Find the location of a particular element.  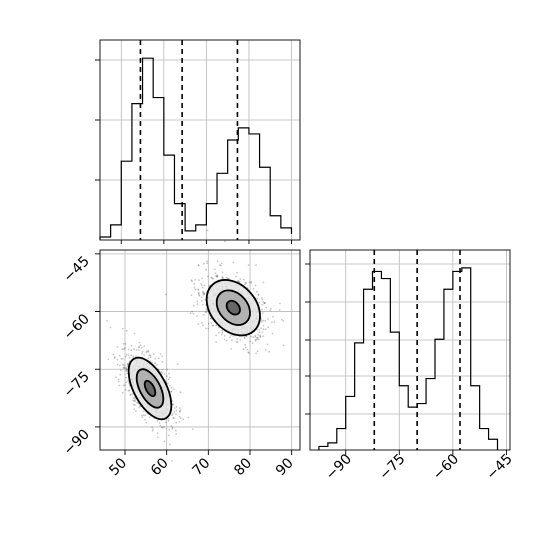

histogram-step is located at coordinates (408, 358).